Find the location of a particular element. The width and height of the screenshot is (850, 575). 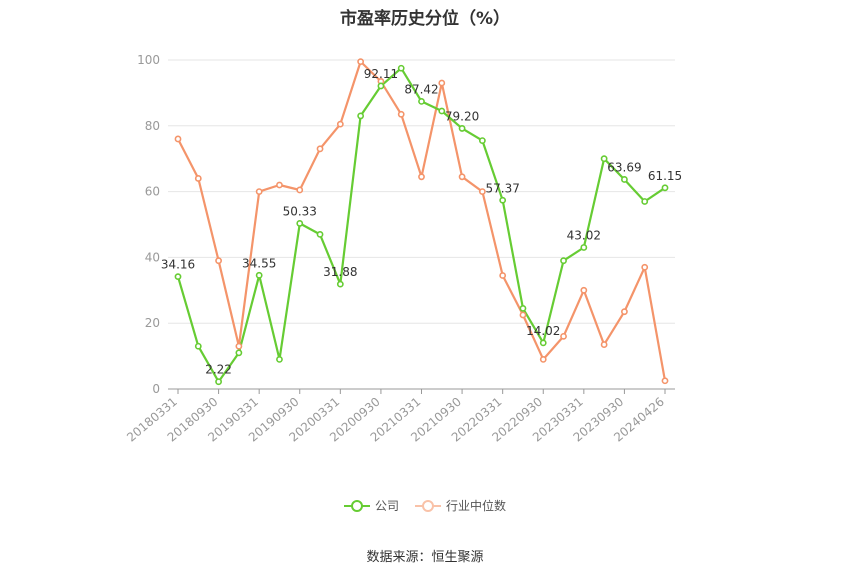

data-label: 34.55 is located at coordinates (259, 263).